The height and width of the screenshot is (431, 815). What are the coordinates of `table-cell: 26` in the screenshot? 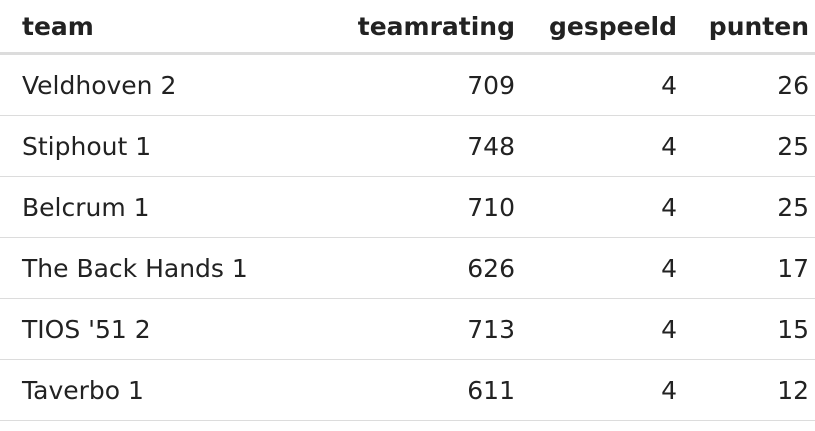 It's located at (746, 84).